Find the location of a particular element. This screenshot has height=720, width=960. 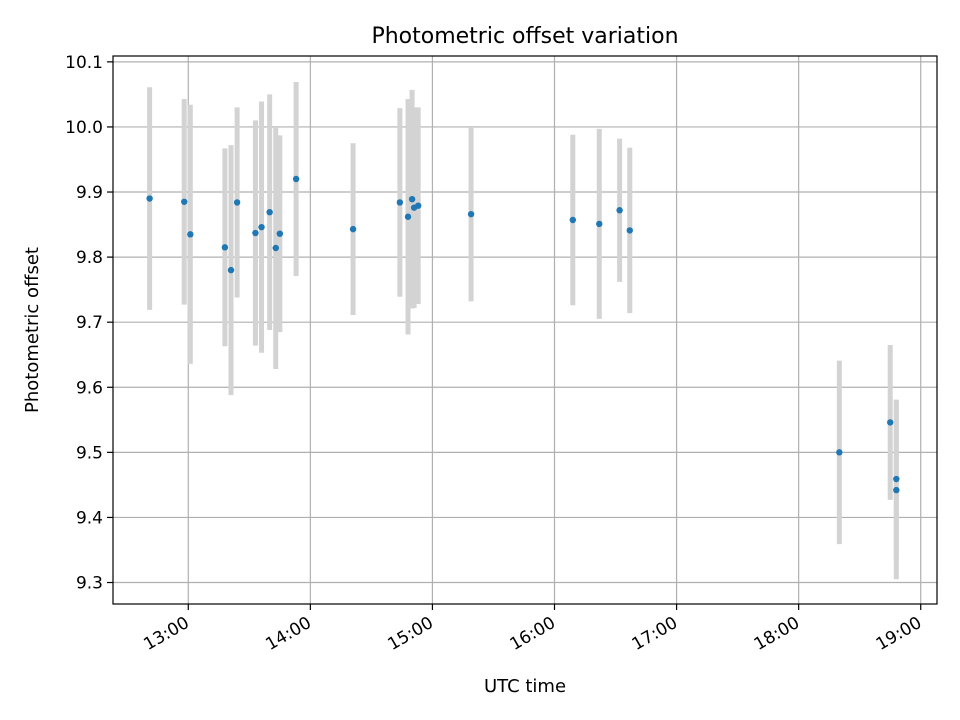

y-axis-label: Photometric offset is located at coordinates (32, 330).